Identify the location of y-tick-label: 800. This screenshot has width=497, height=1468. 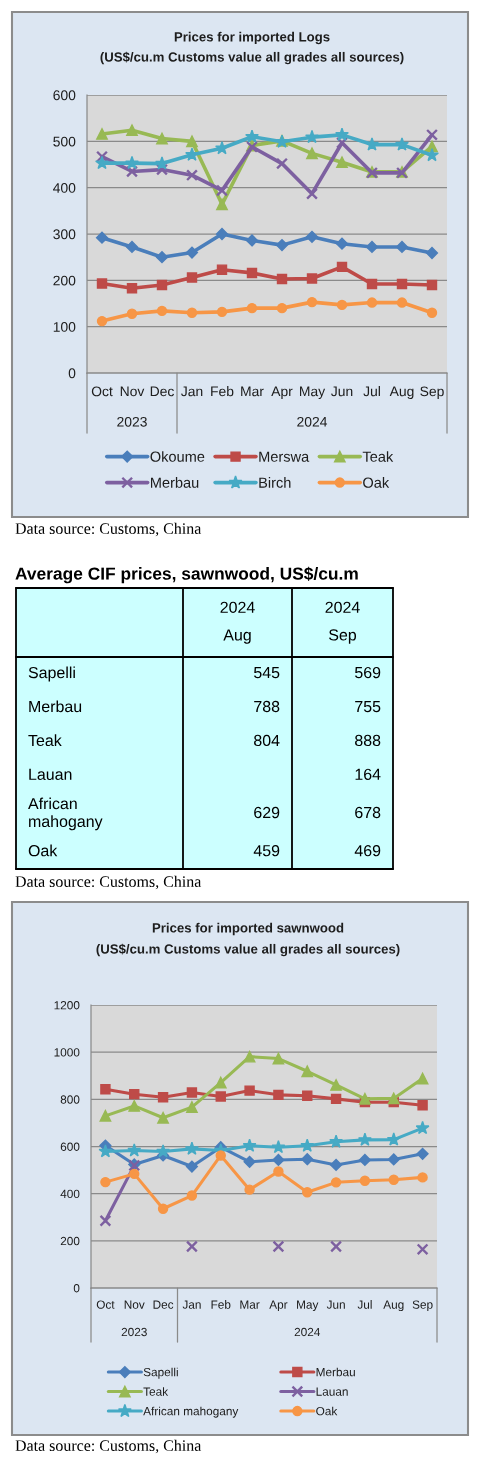
(70, 1099).